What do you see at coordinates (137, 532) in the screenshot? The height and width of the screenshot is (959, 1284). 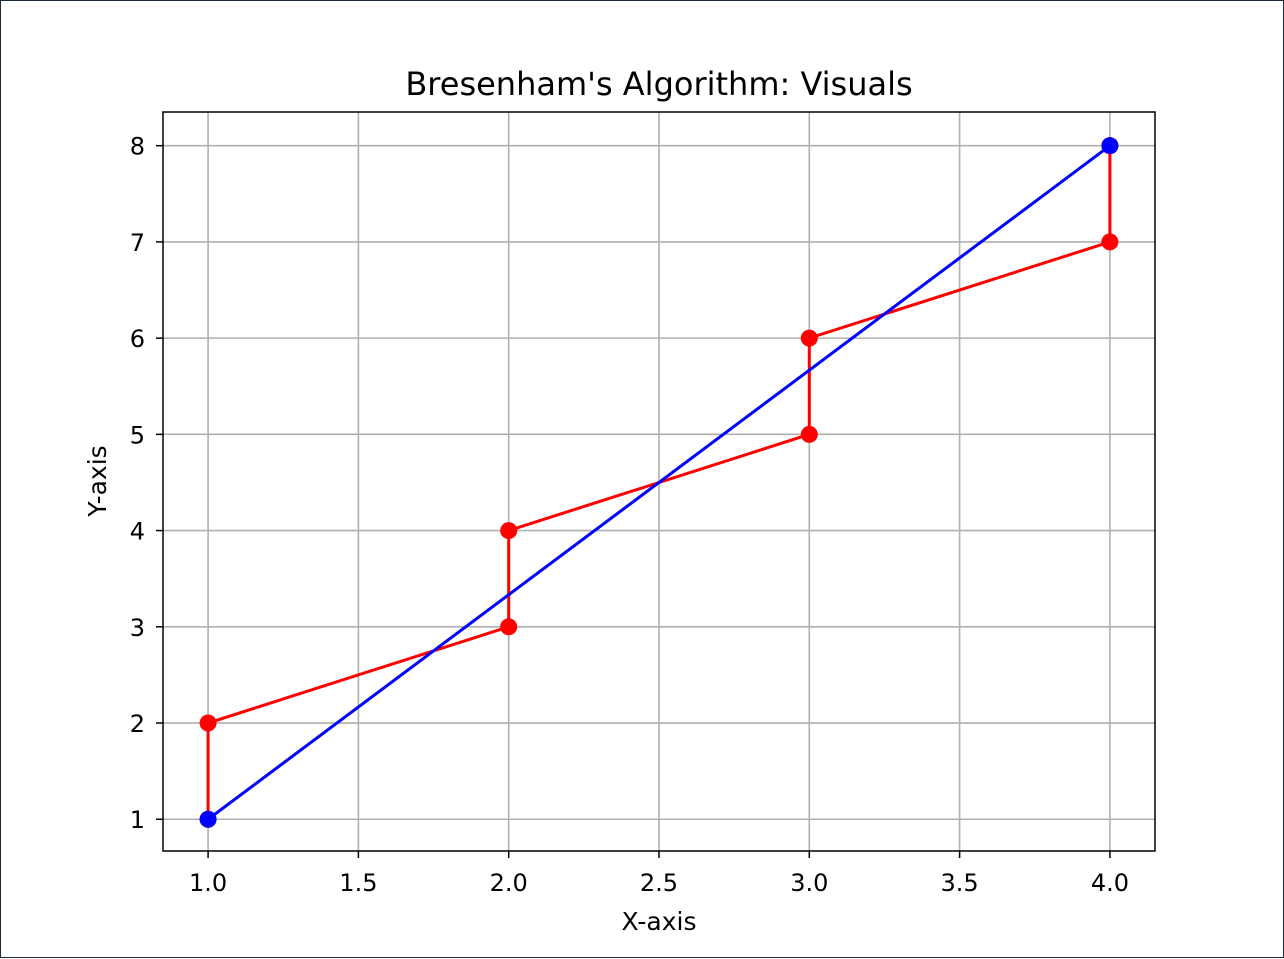 I see `y-tick-label: 4` at bounding box center [137, 532].